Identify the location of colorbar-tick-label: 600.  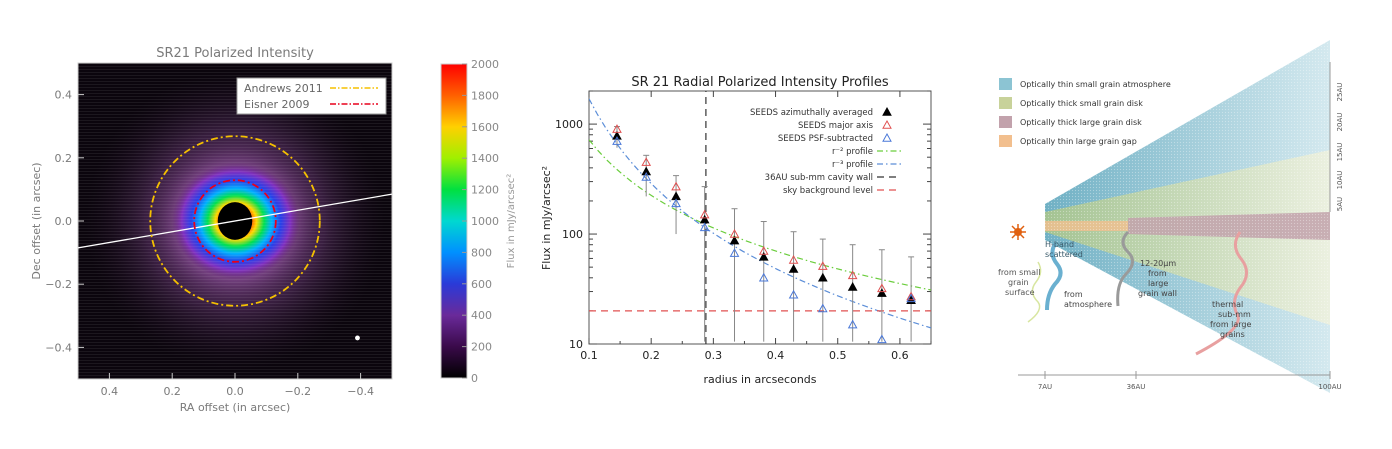
(481, 284).